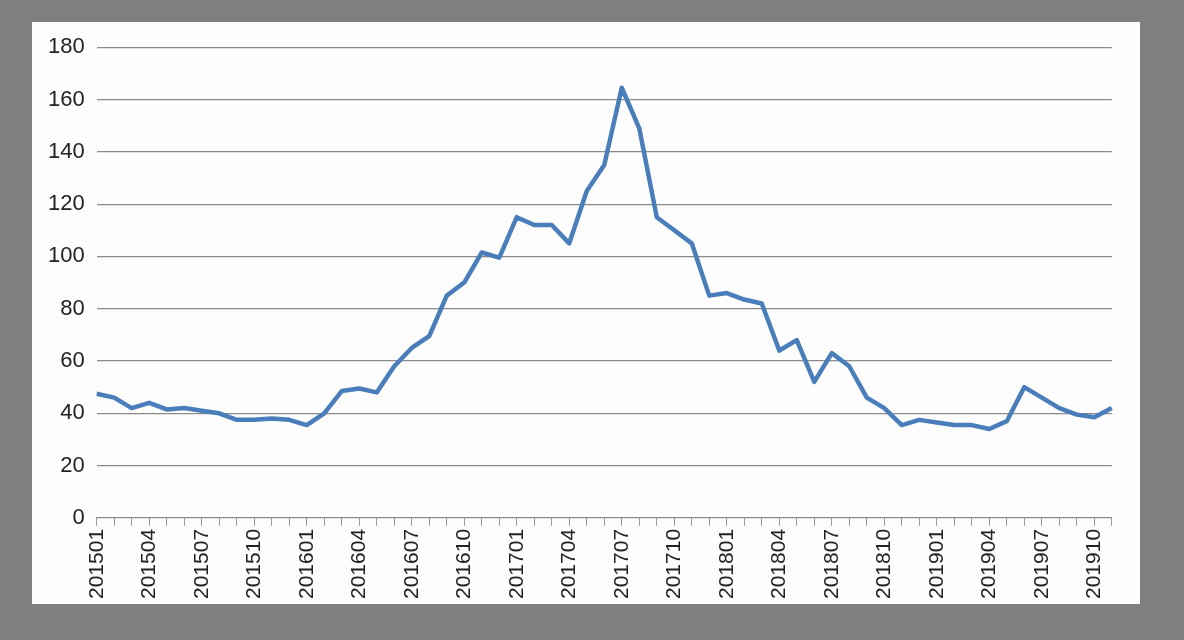  What do you see at coordinates (78, 516) in the screenshot?
I see `y-tick-label: 0` at bounding box center [78, 516].